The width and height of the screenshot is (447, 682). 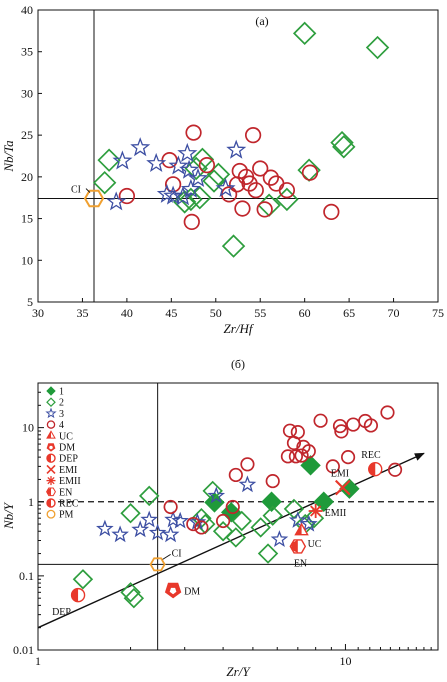 I want to click on x-tick-label: 40, so click(x=127, y=313).